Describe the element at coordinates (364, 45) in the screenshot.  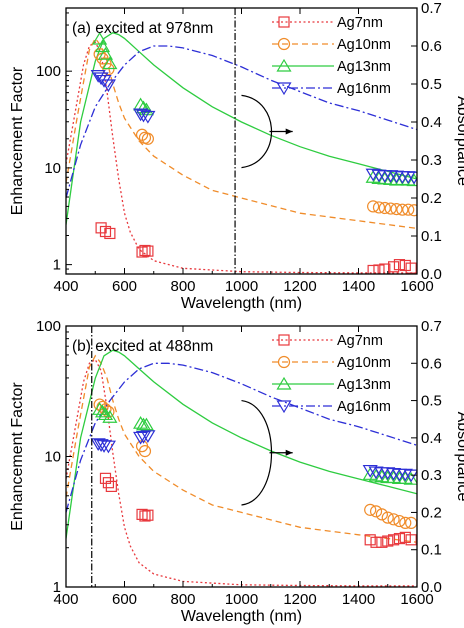
I see `legend-label-ag10nm: Ag10nm` at that location.